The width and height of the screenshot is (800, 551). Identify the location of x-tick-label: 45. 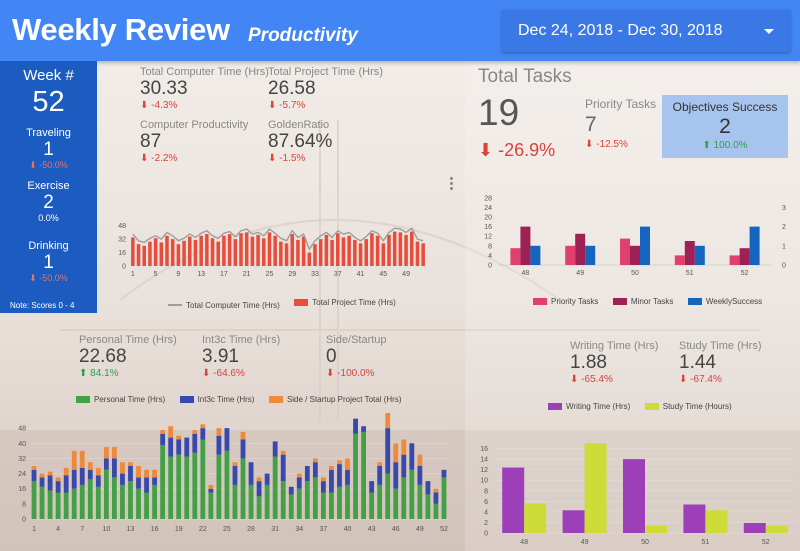
(383, 274).